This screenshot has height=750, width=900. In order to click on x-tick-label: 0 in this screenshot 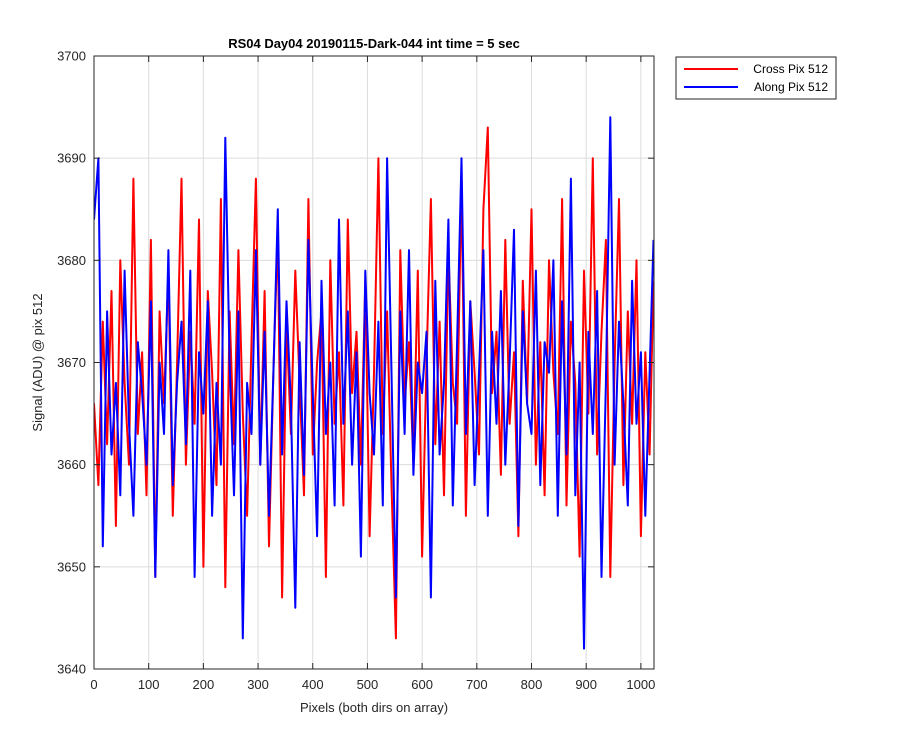, I will do `click(93, 684)`.